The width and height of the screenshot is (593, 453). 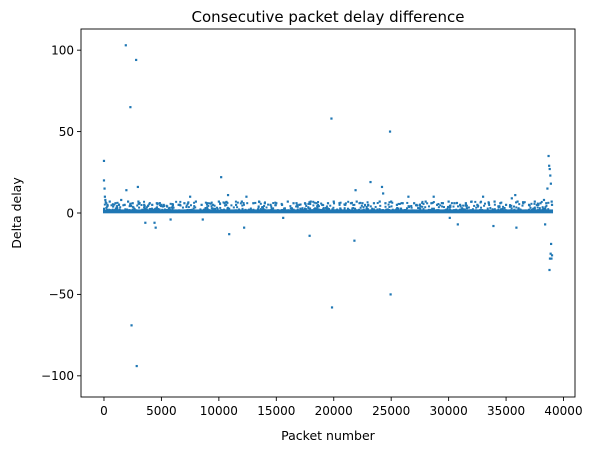 I want to click on dense-band, so click(x=328, y=207).